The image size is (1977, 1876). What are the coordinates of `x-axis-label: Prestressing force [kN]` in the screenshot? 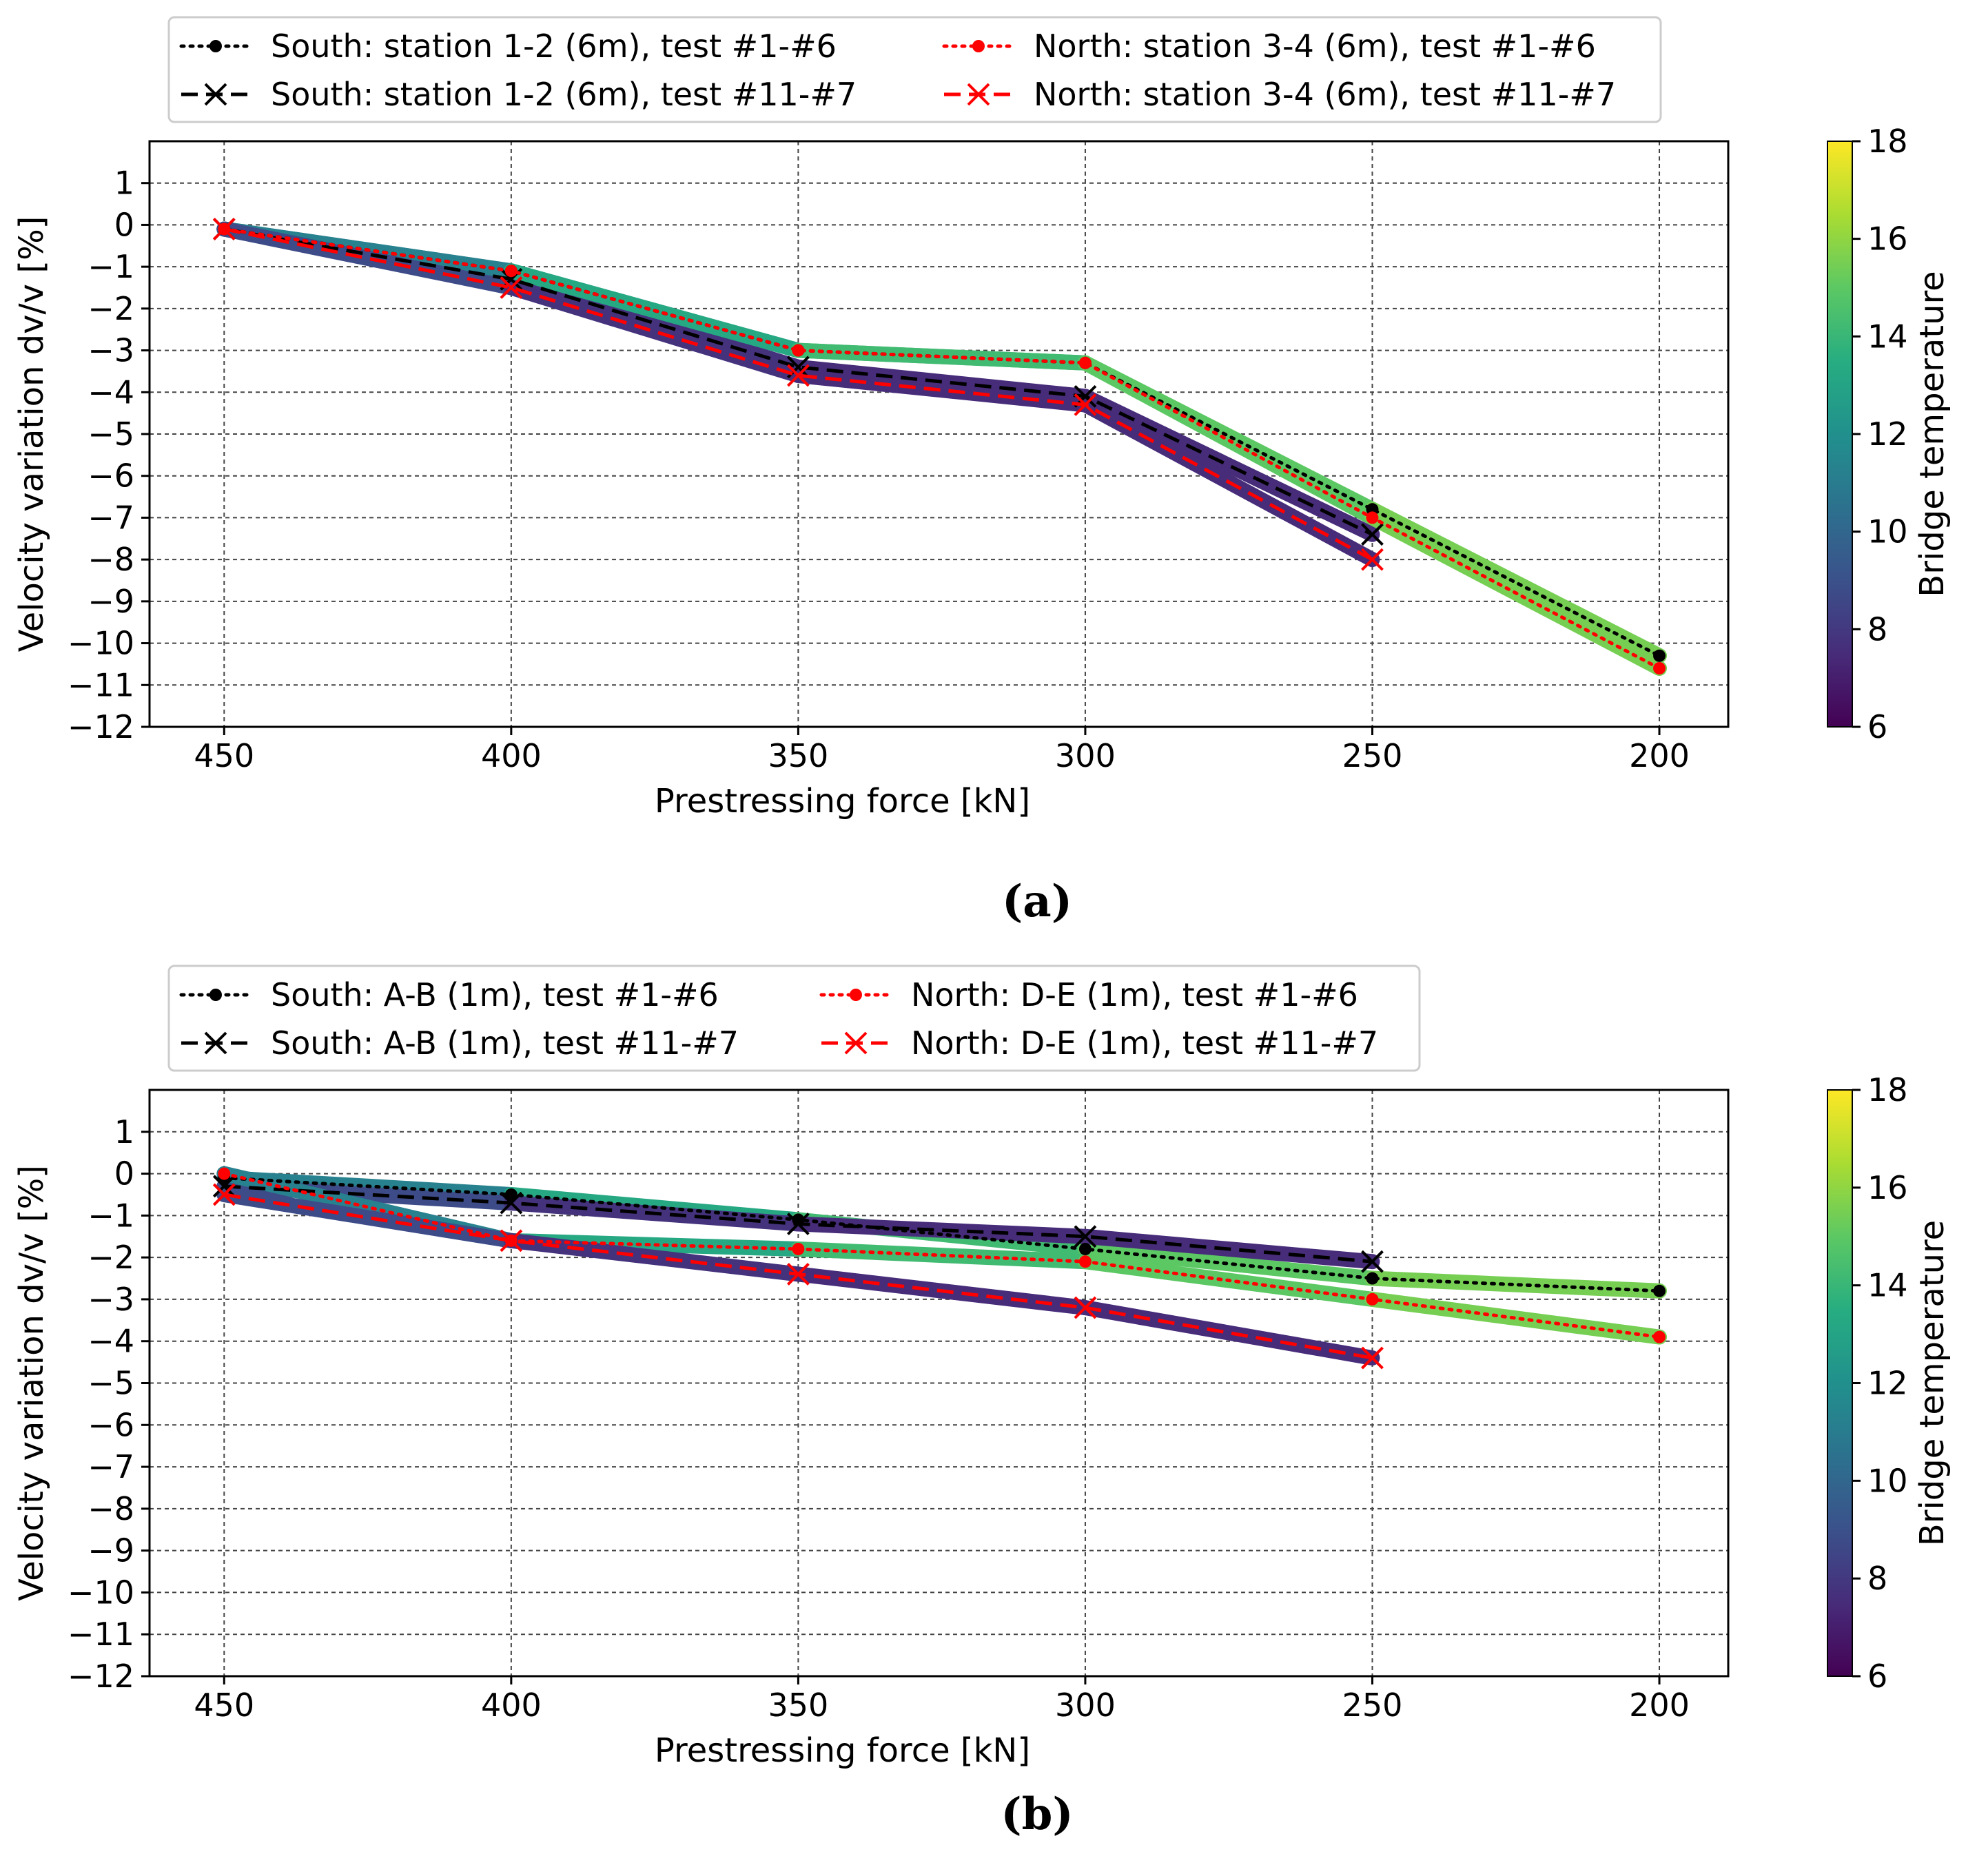 It's located at (842, 801).